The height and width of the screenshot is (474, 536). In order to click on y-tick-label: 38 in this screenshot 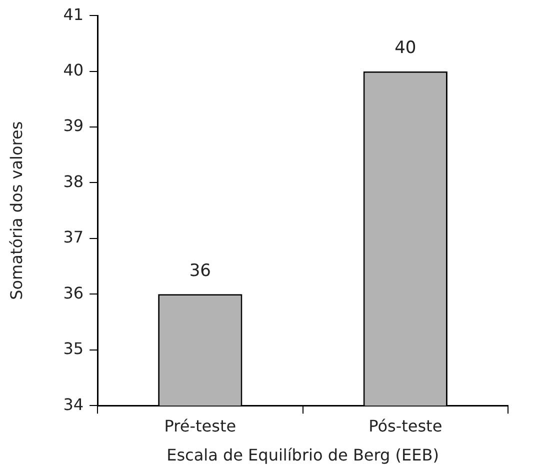, I will do `click(73, 181)`.